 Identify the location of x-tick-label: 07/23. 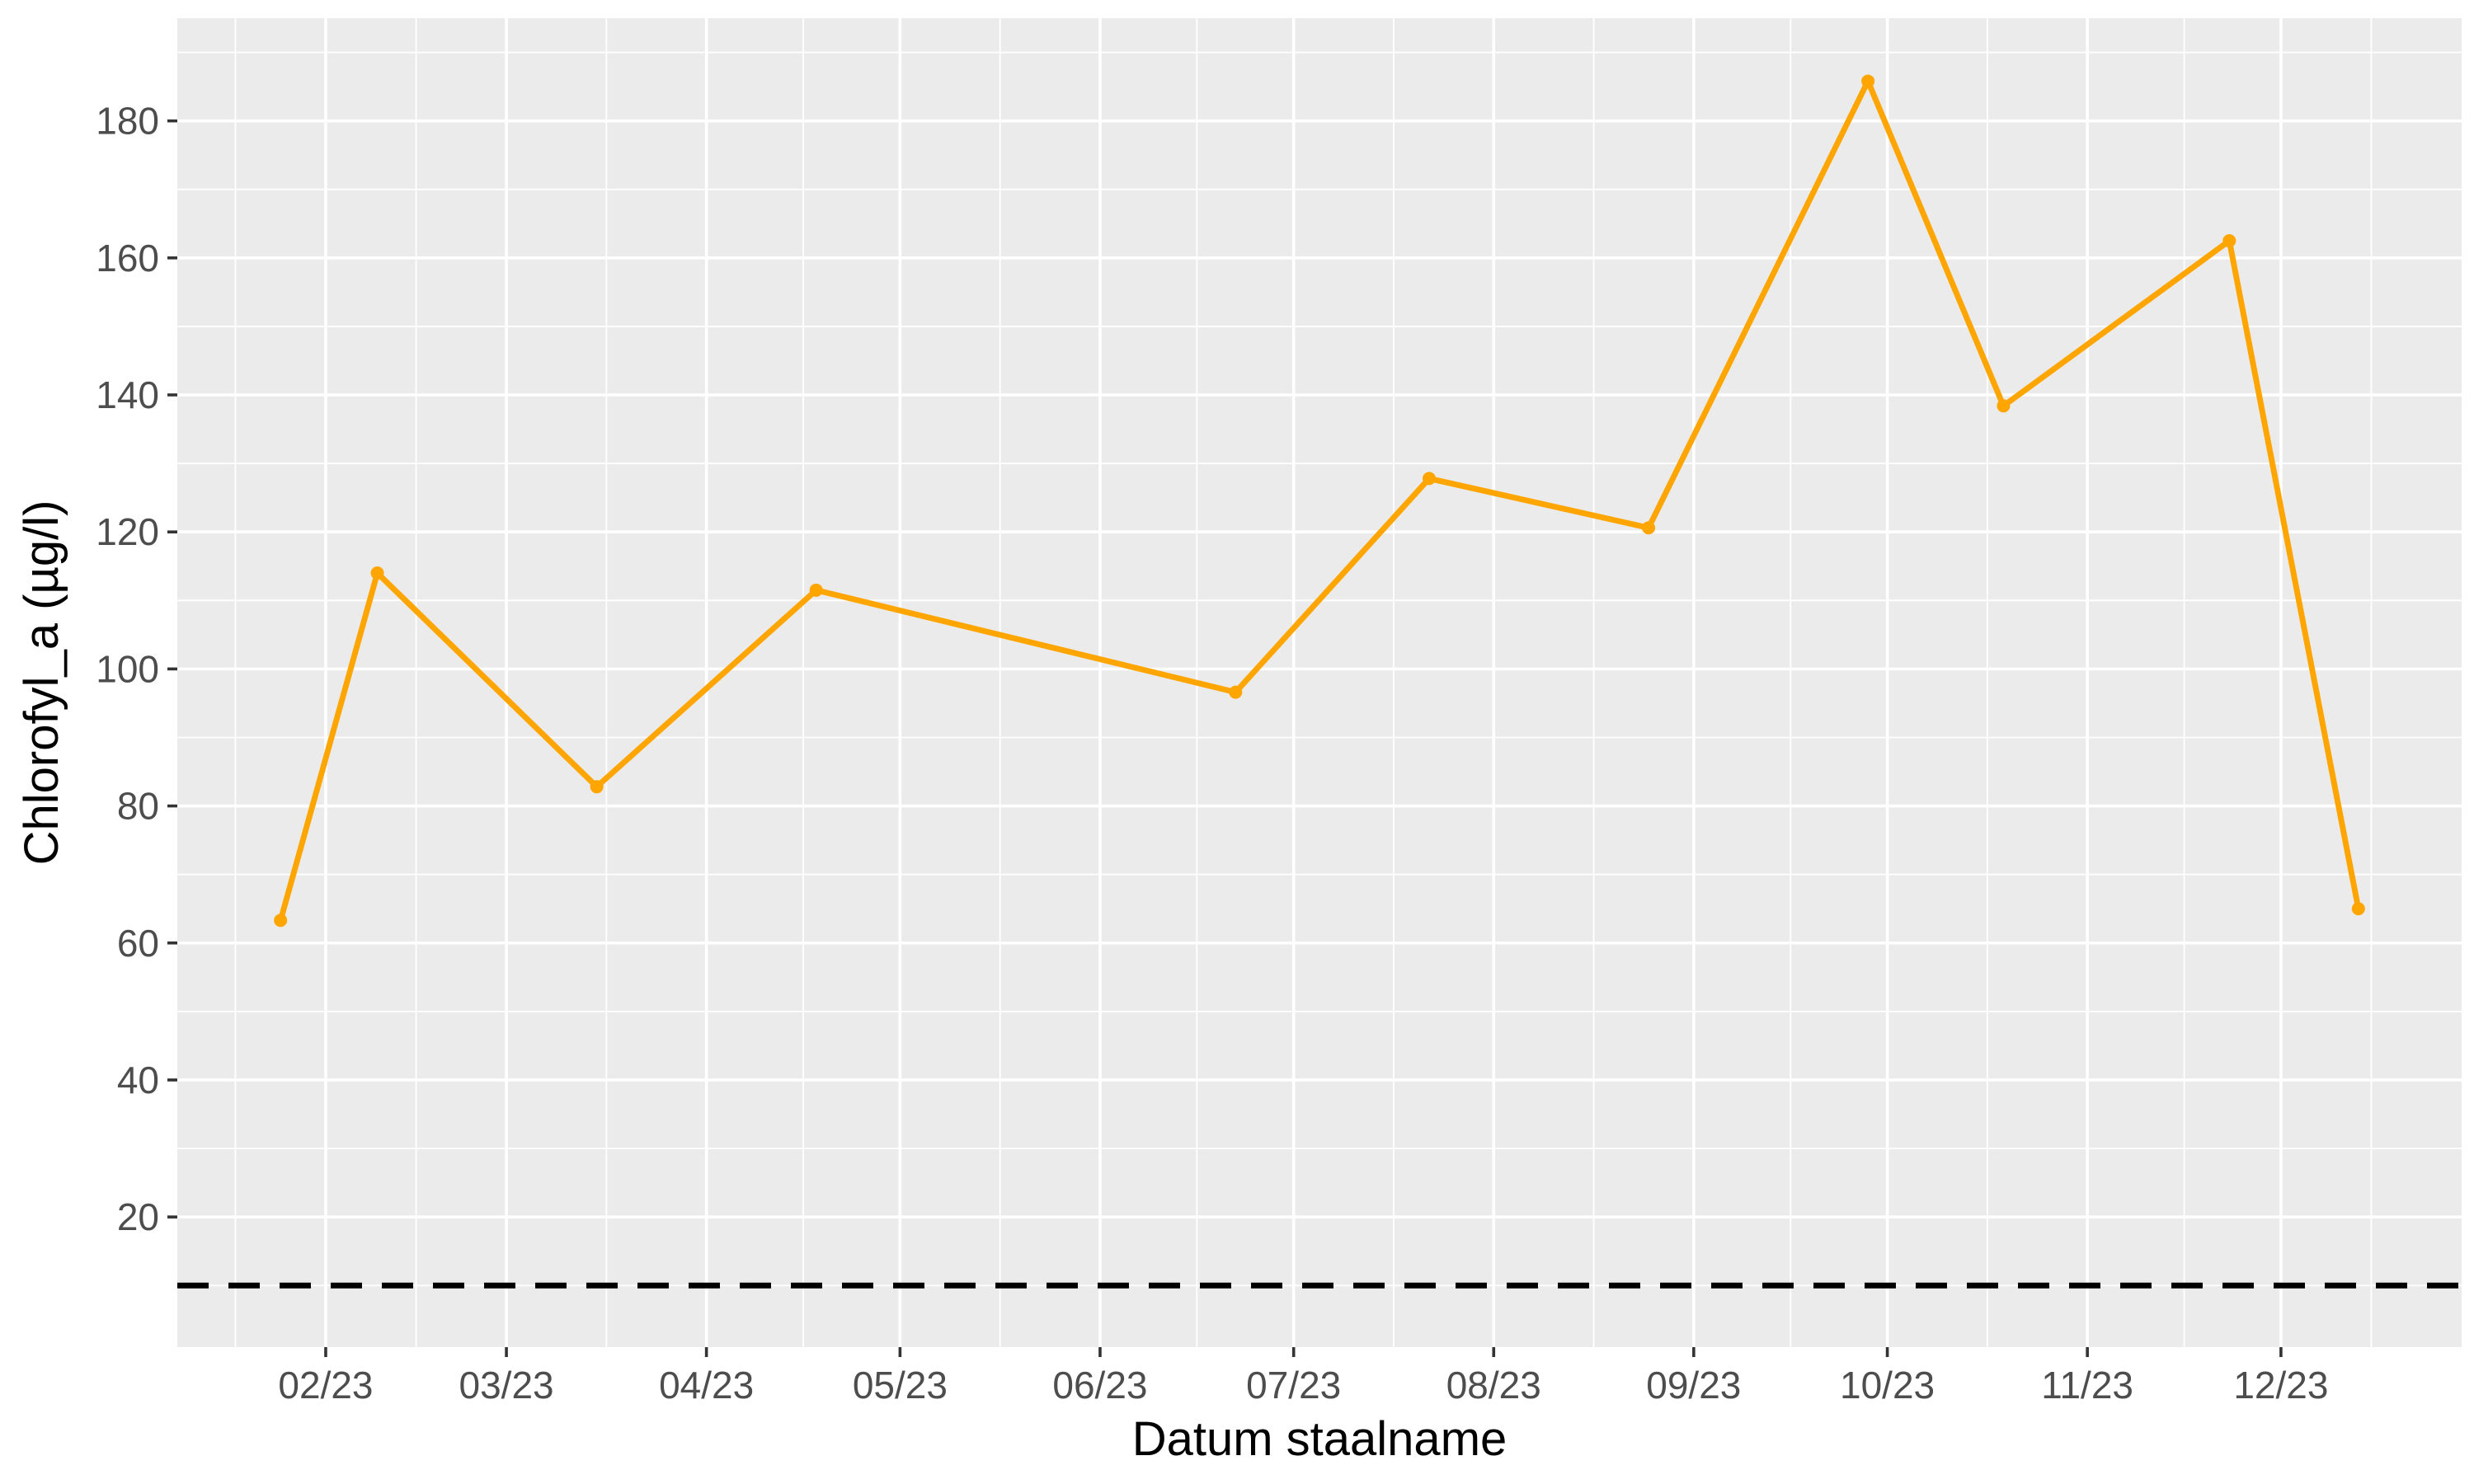
(1293, 1385).